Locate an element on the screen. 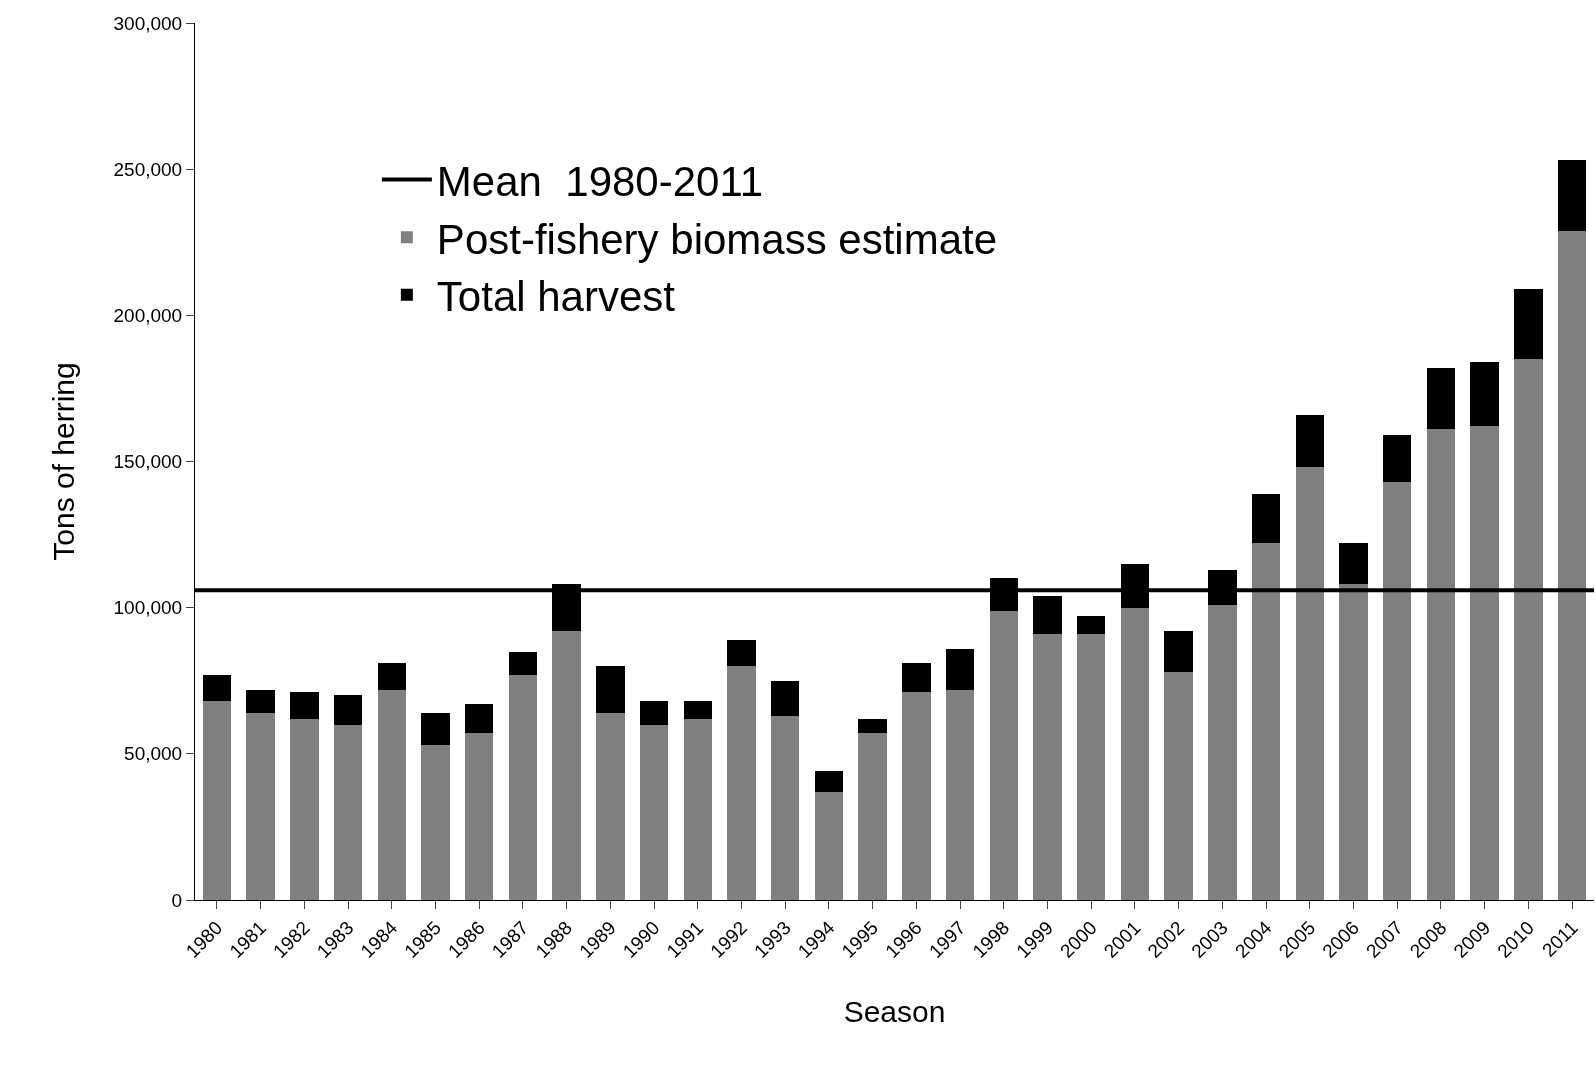 The height and width of the screenshot is (1072, 1596). y-axis-title: Tons of herring is located at coordinates (63, 461).